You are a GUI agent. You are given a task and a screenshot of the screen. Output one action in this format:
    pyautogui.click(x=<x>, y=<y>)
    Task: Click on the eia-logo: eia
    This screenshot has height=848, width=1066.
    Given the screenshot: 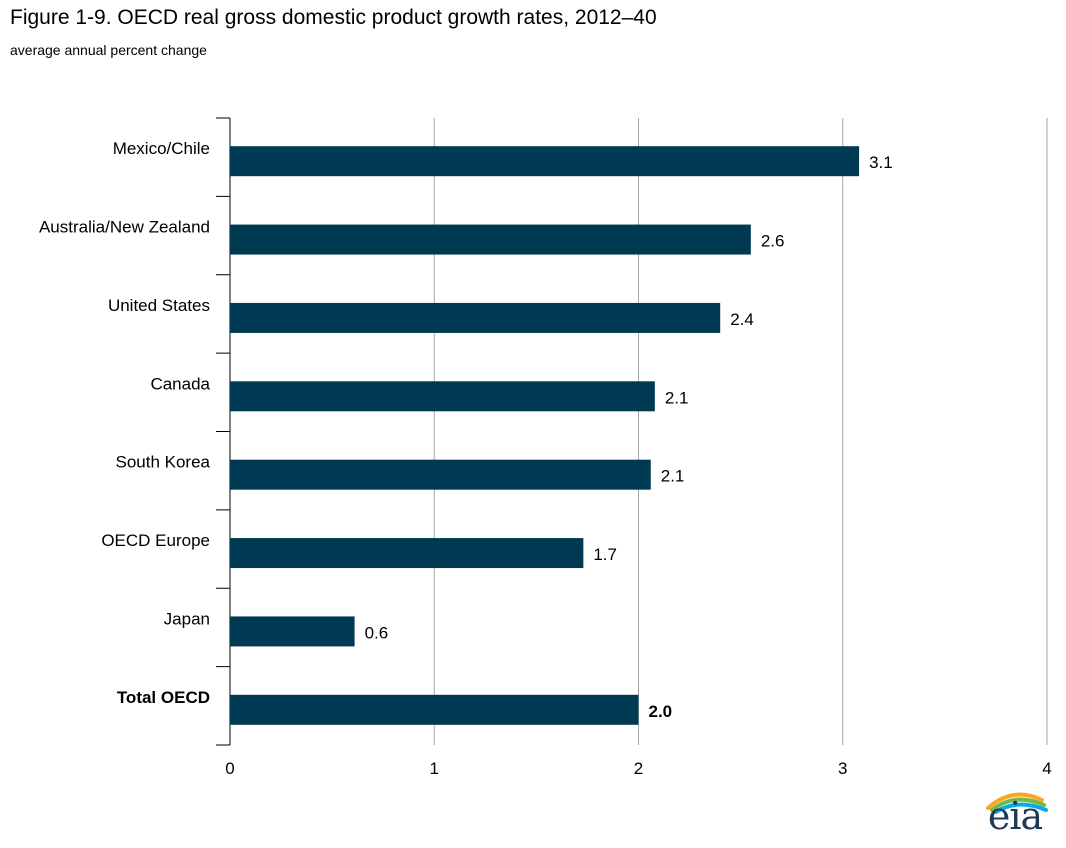 What is the action you would take?
    pyautogui.click(x=1015, y=814)
    